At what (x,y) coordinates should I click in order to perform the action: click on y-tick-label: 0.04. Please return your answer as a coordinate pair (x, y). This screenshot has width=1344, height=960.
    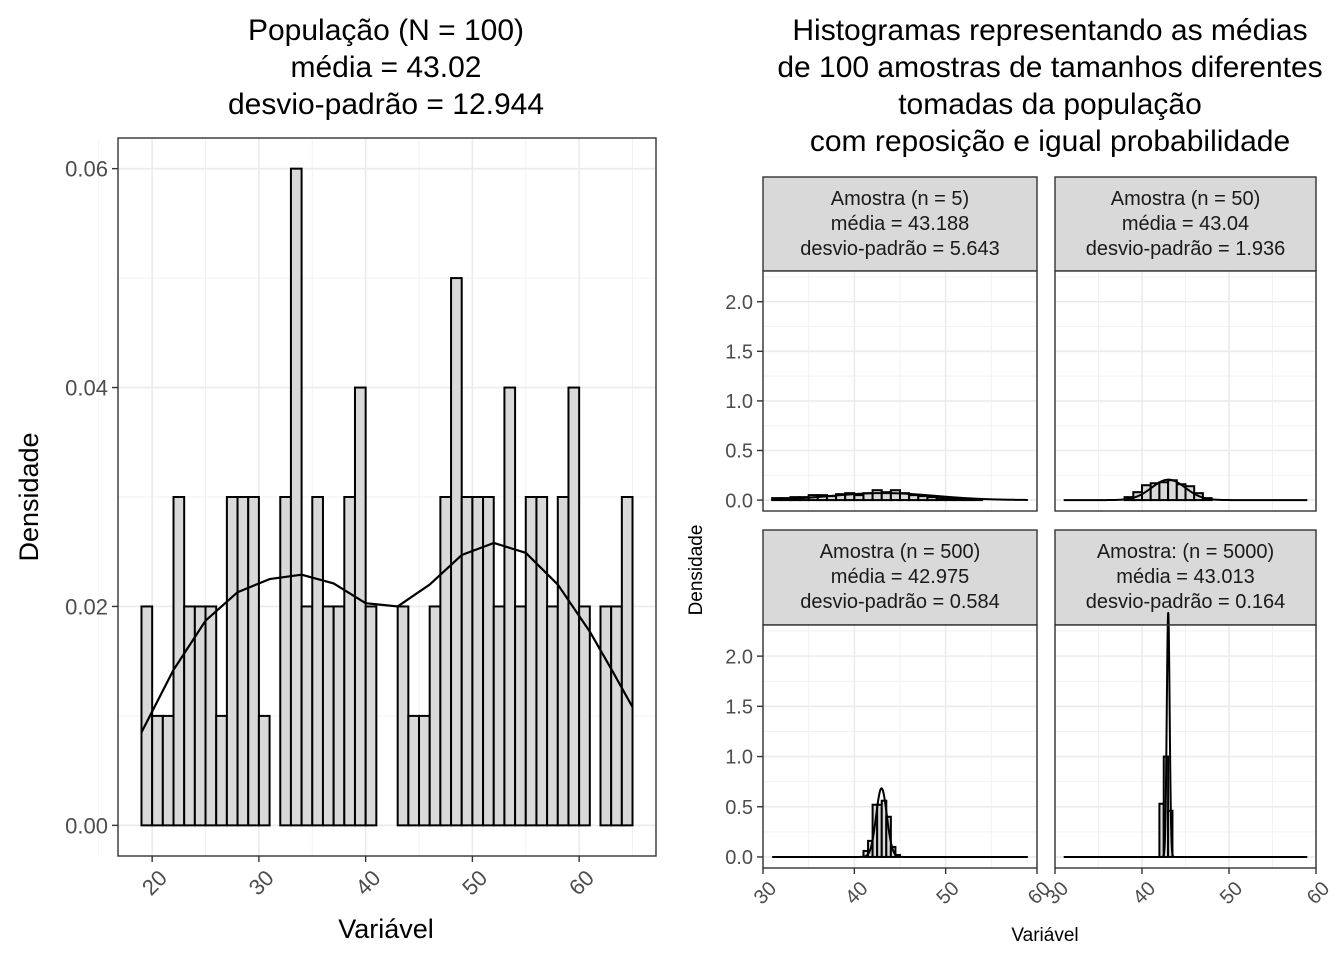
    Looking at the image, I should click on (86, 387).